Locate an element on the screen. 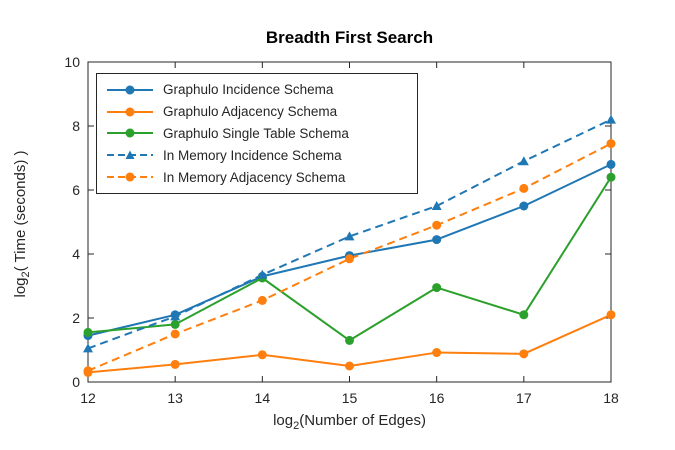  legend-label: In Memory Incidence Schema is located at coordinates (252, 155).